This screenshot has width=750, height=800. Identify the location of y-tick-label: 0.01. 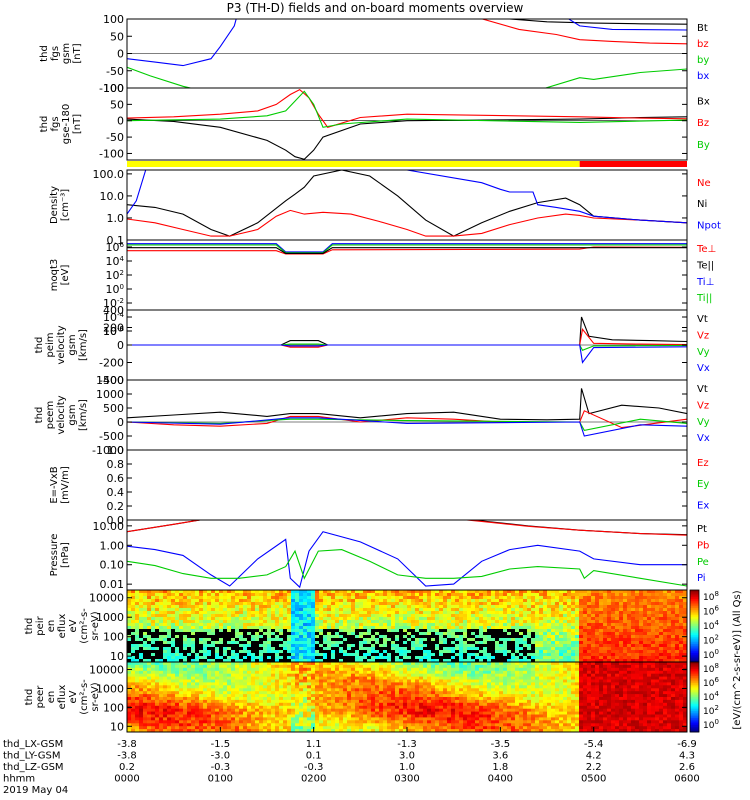
(112, 584).